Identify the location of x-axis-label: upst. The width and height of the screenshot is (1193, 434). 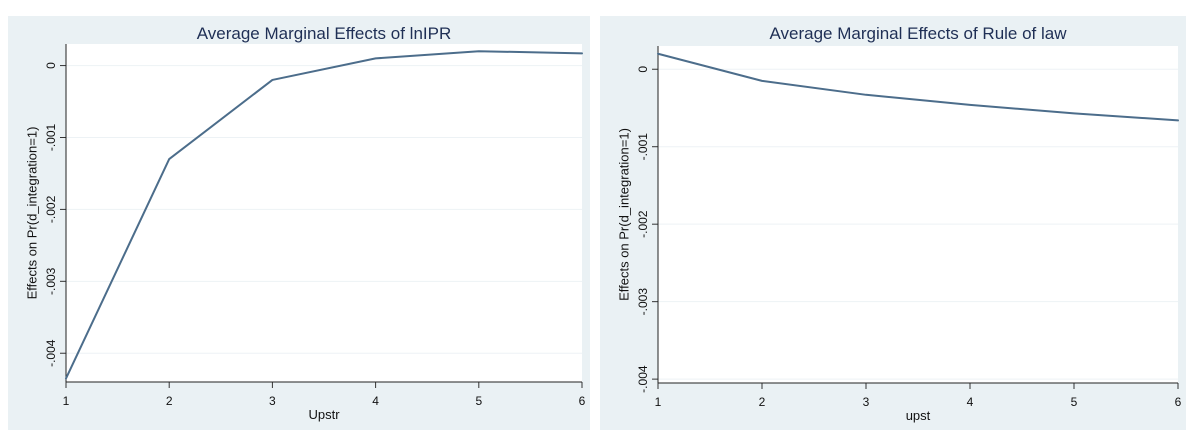
(918, 415).